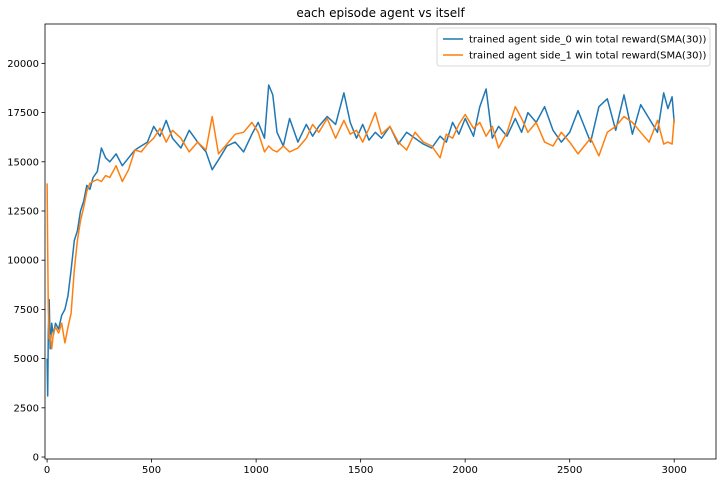 The height and width of the screenshot is (482, 726). I want to click on legend-box, so click(573, 47).